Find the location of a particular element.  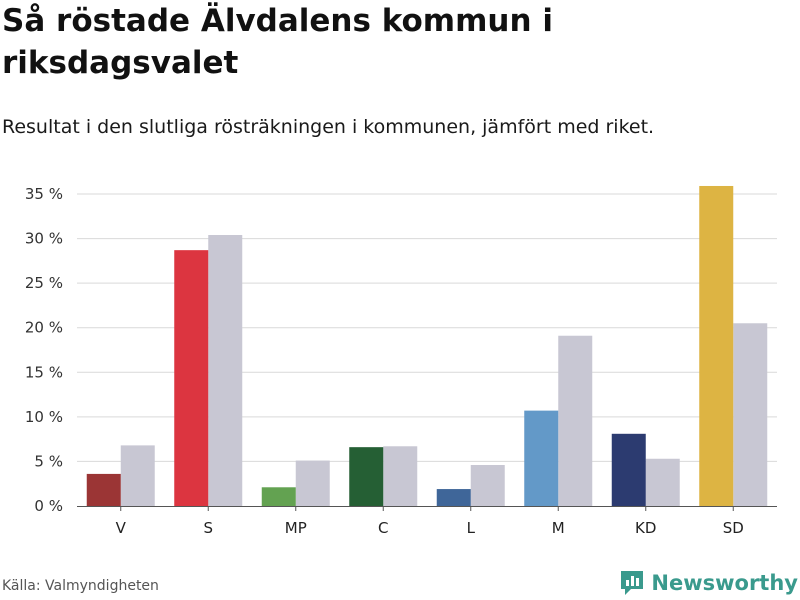

bar-riket-v is located at coordinates (137, 475).